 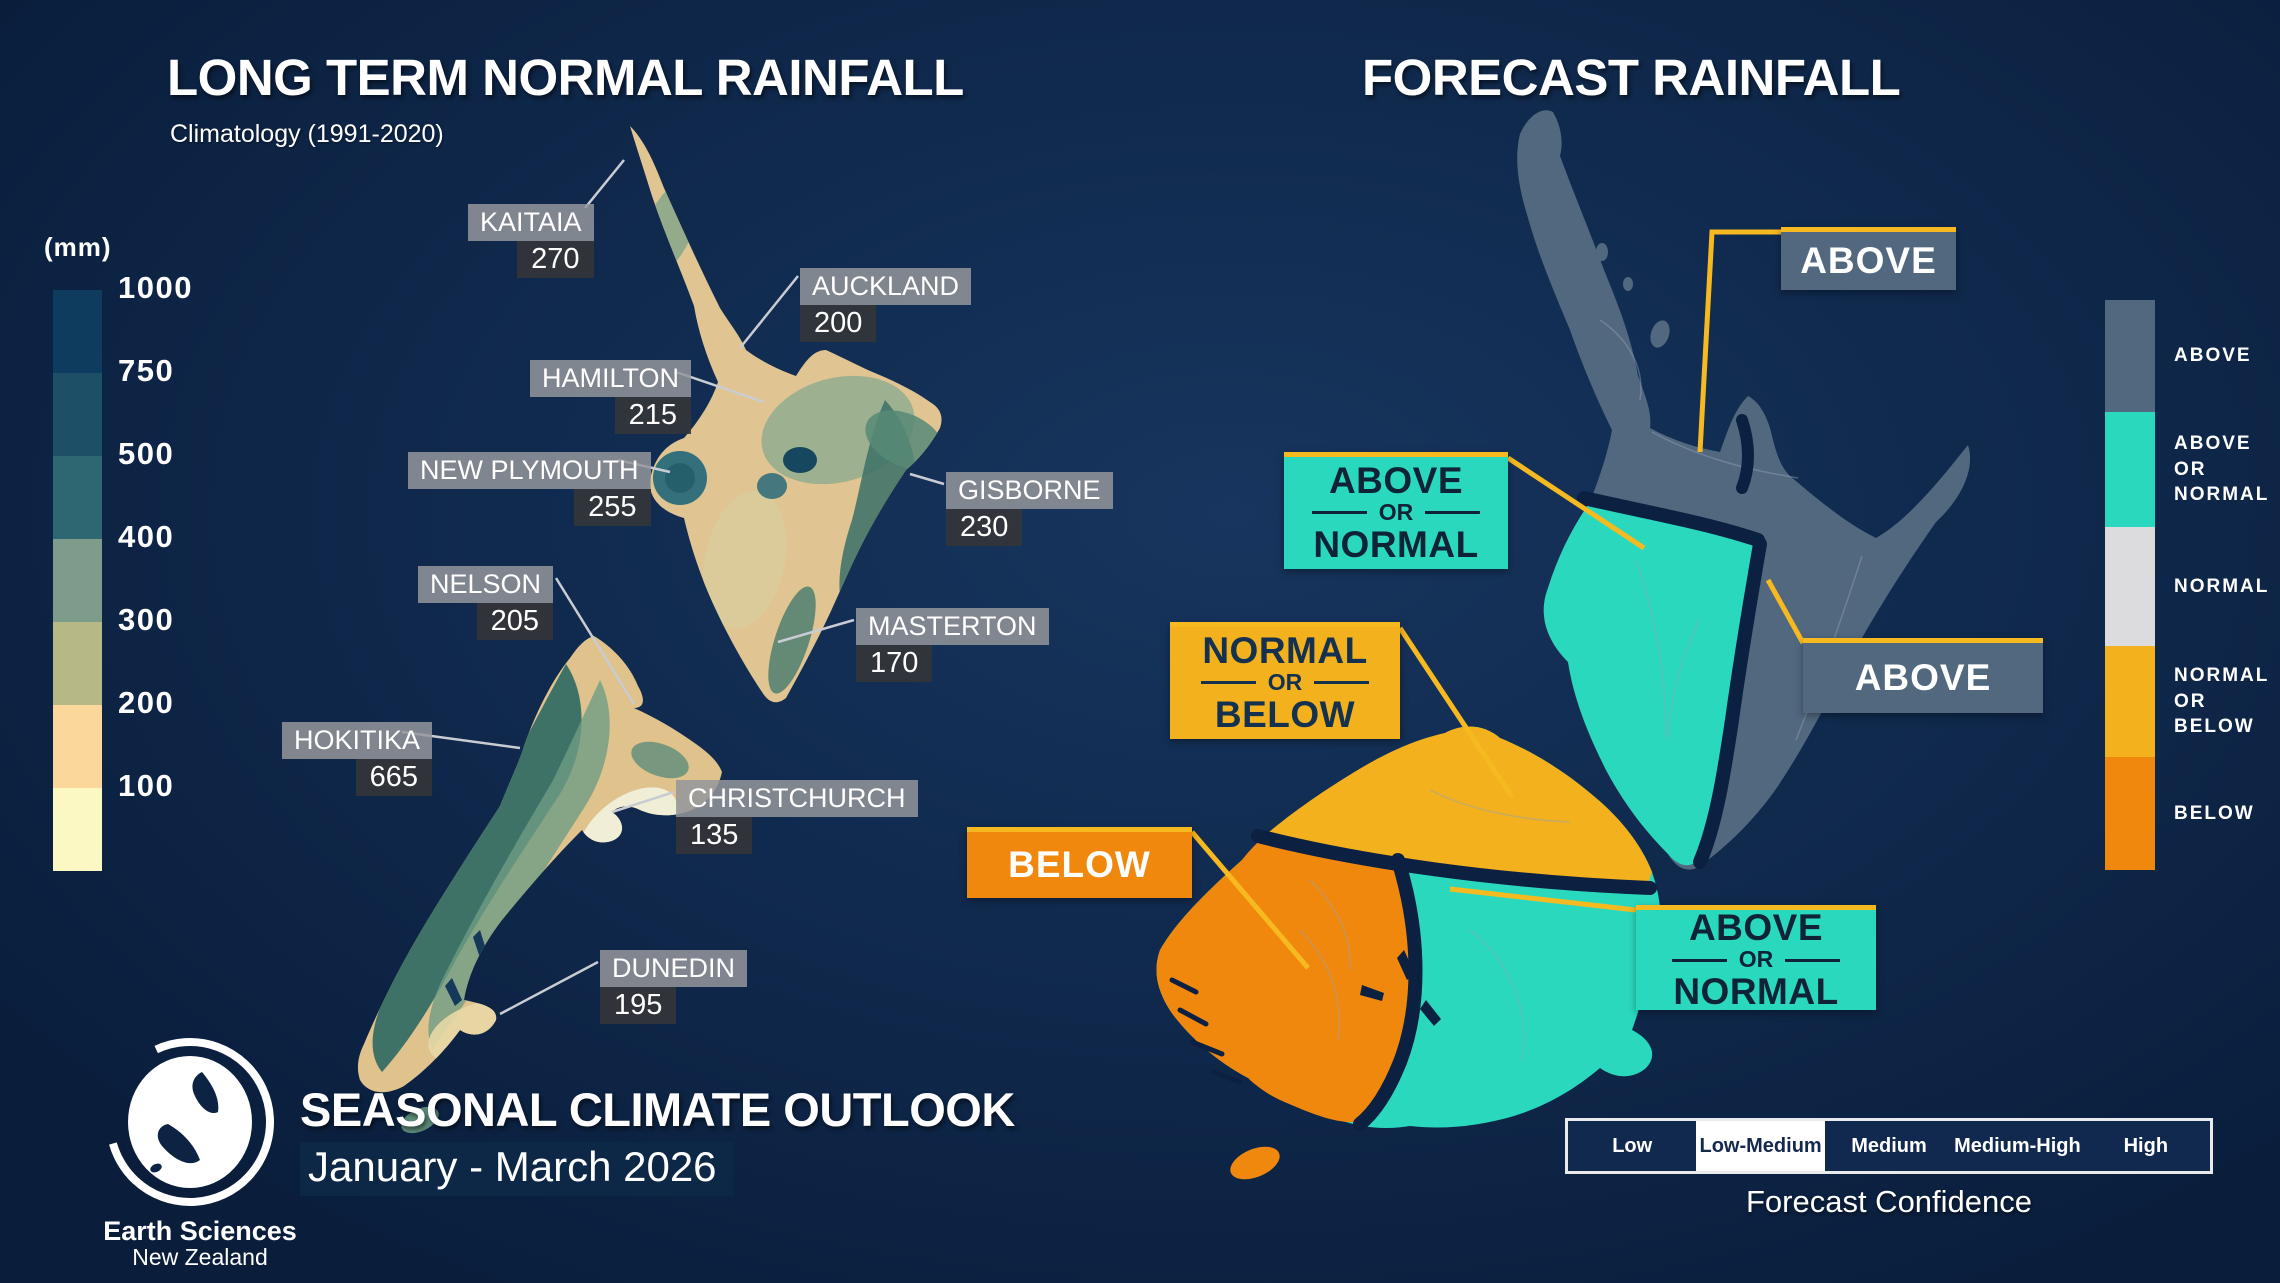 What do you see at coordinates (2130, 813) in the screenshot?
I see `legend-swatch-below` at bounding box center [2130, 813].